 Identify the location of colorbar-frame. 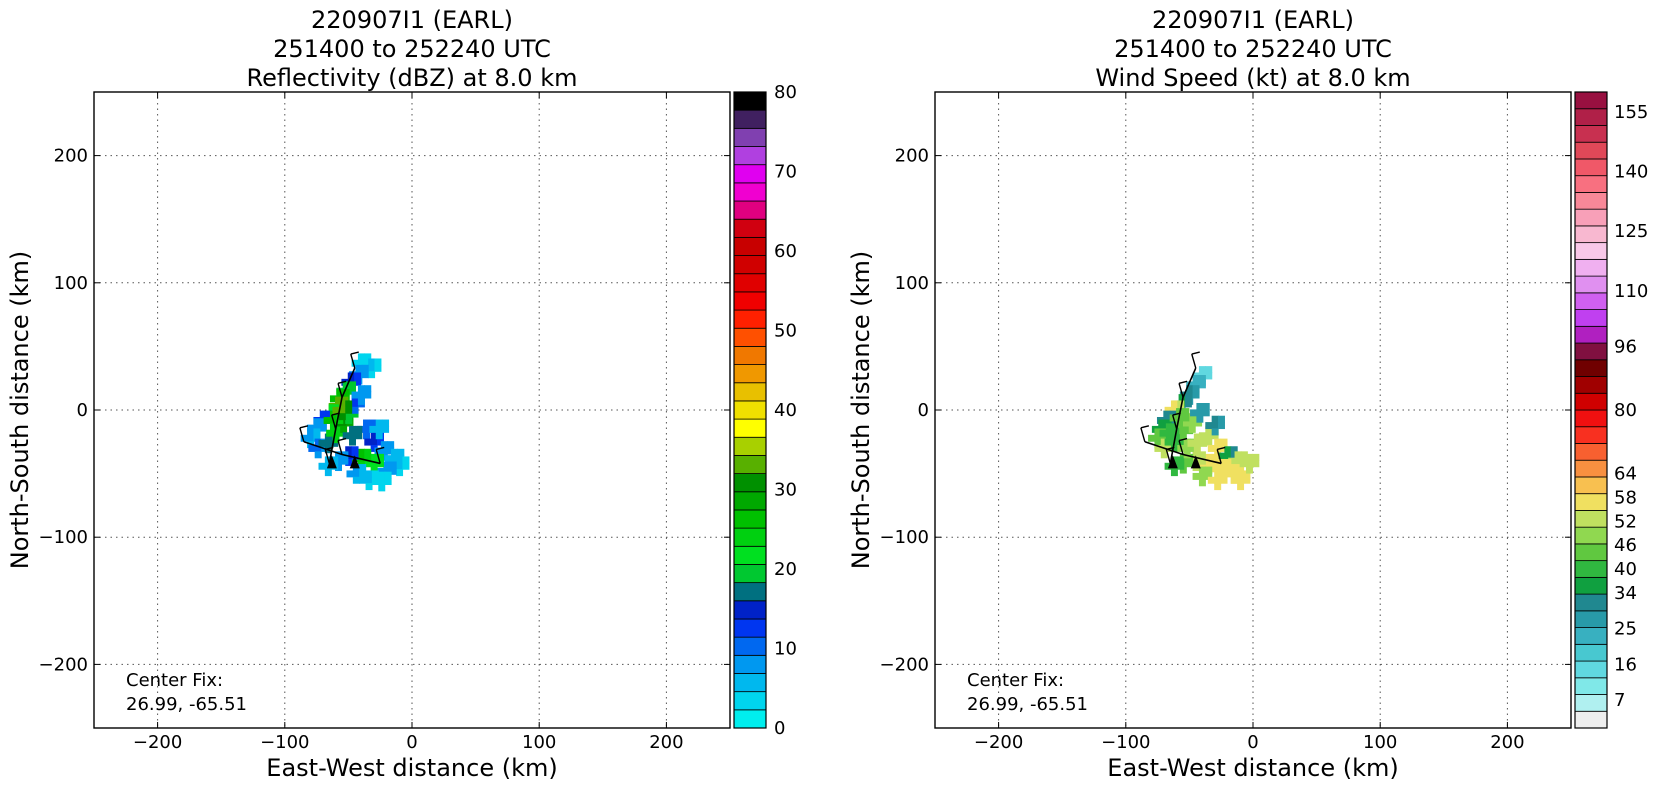
(1591, 410).